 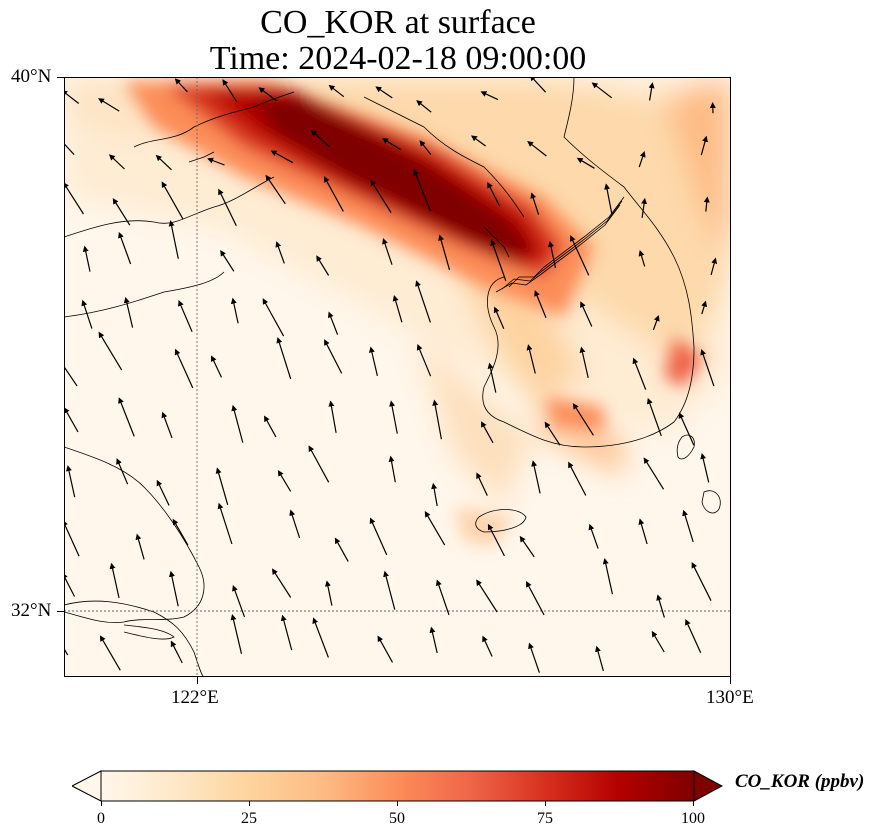 I want to click on colorbar-tick-label-75: 75, so click(x=545, y=818).